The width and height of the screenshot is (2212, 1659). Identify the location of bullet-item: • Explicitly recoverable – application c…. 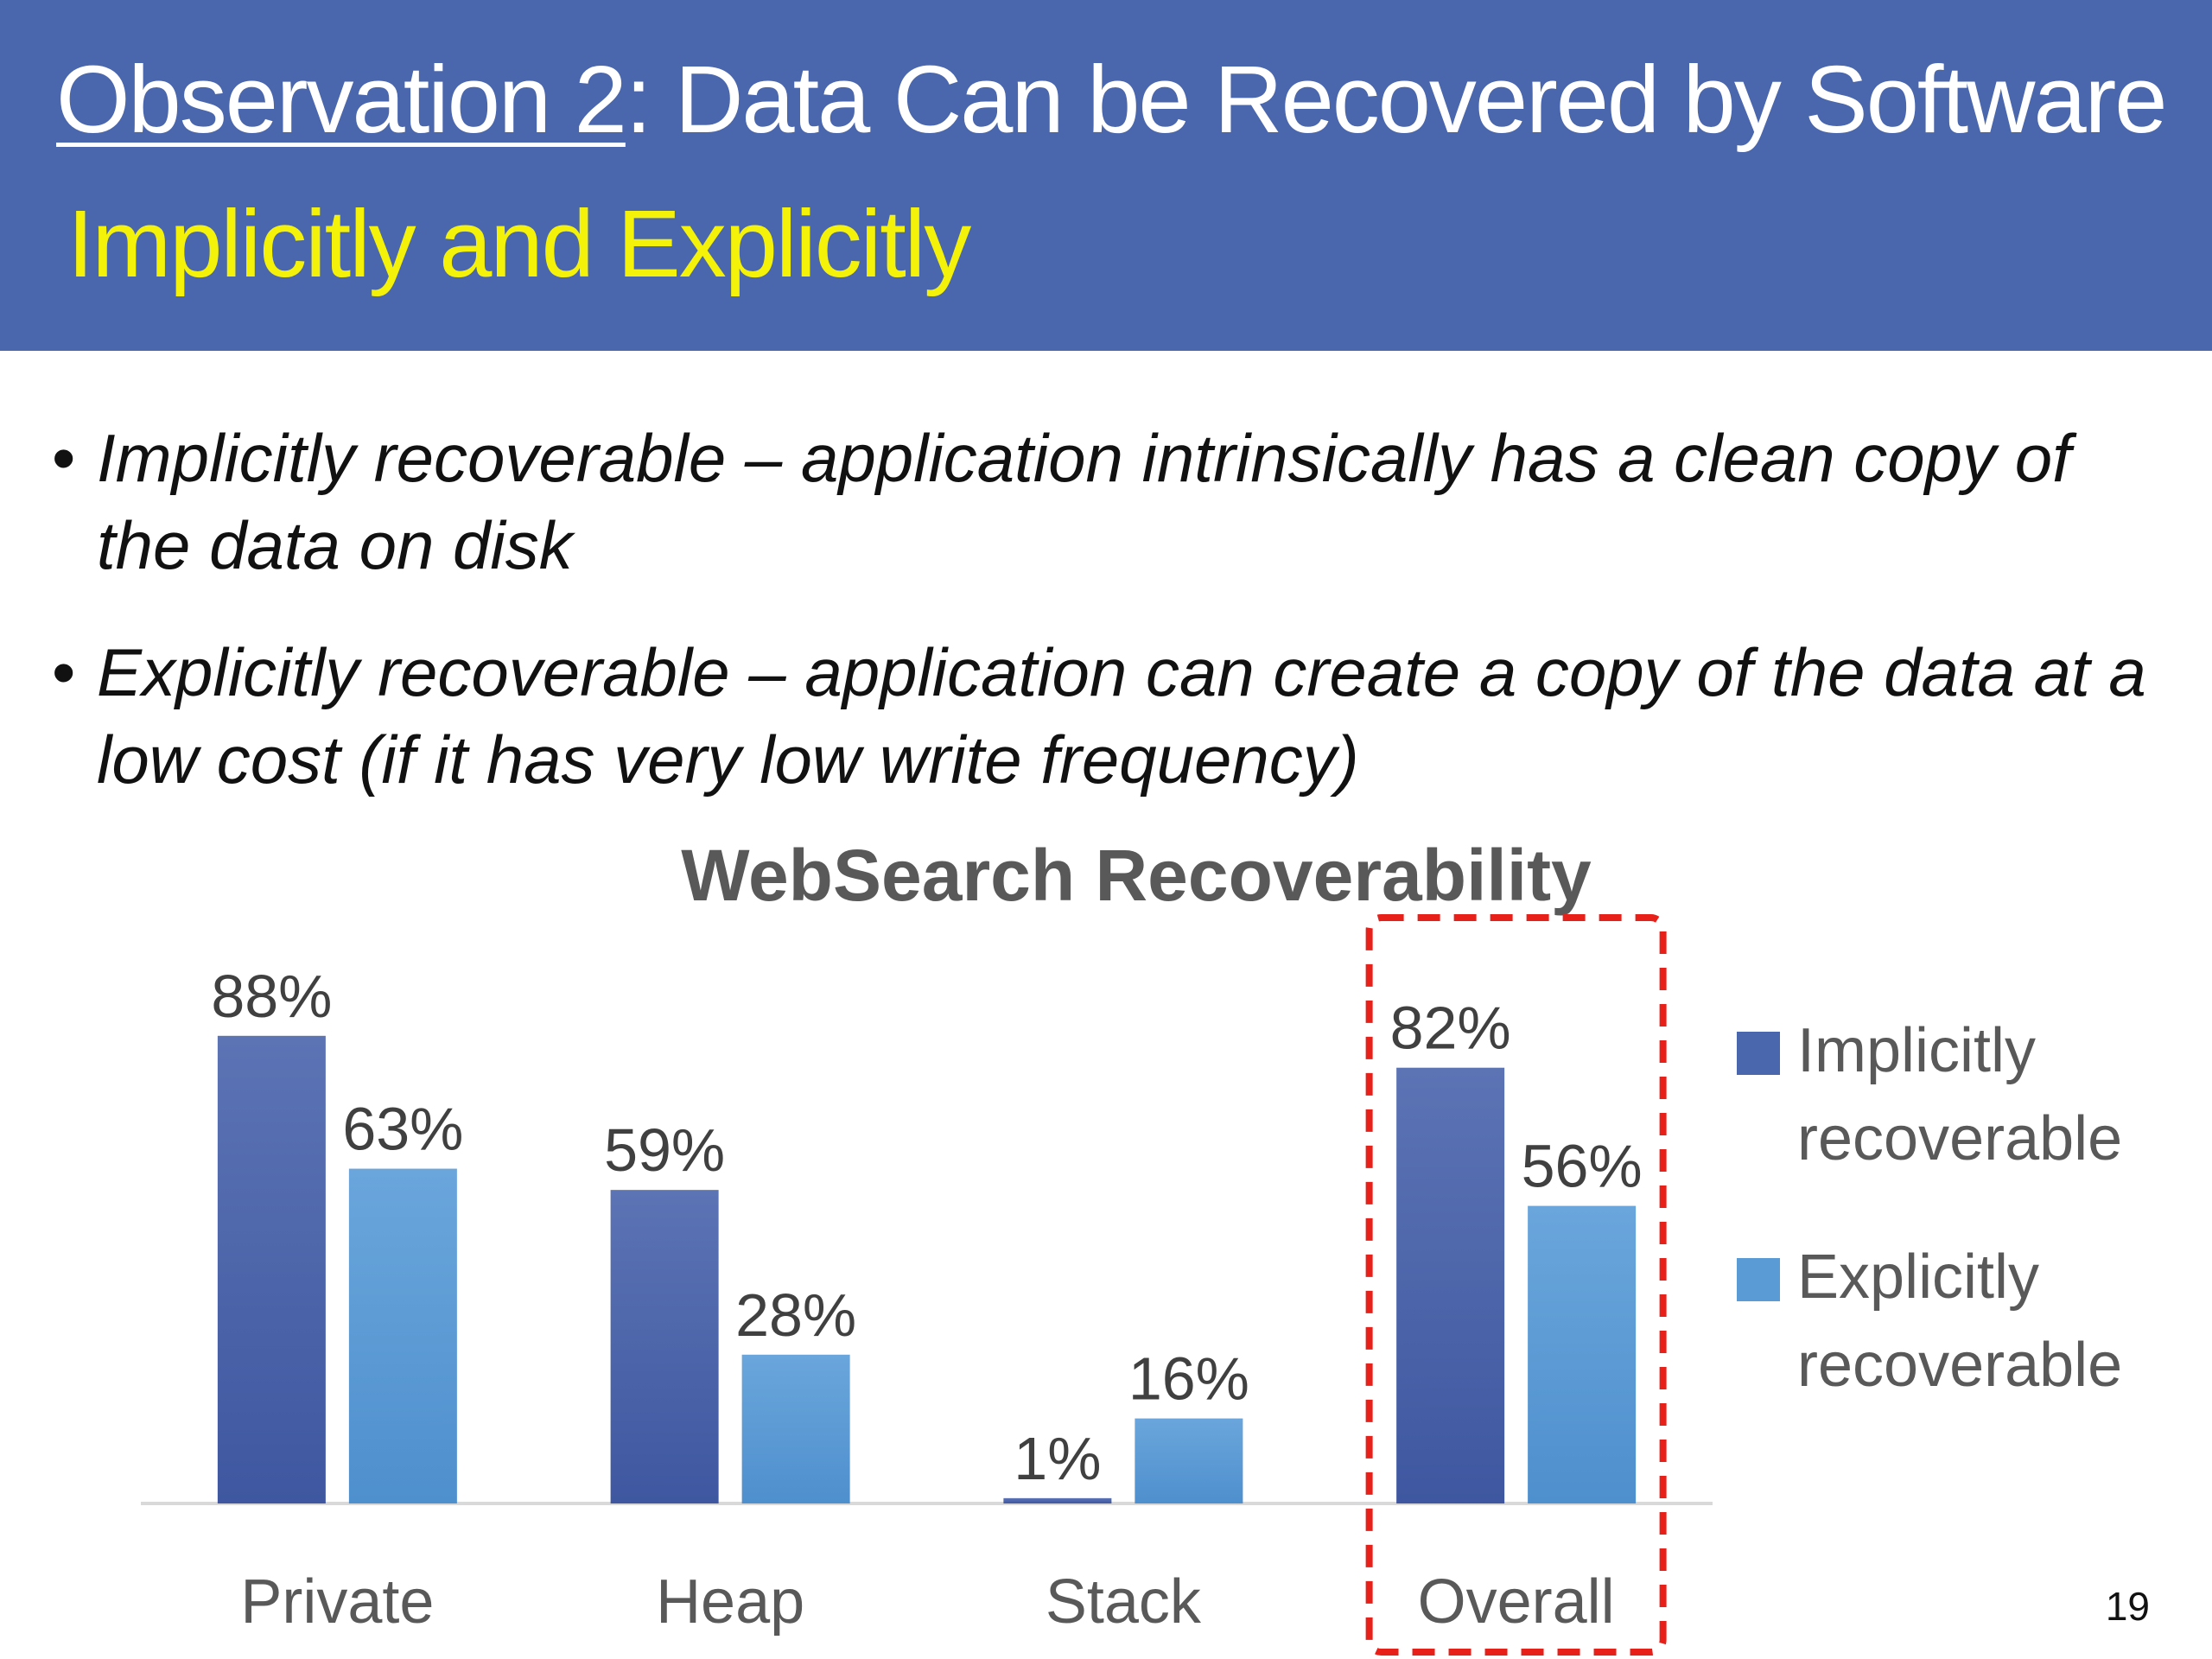
(1106, 716).